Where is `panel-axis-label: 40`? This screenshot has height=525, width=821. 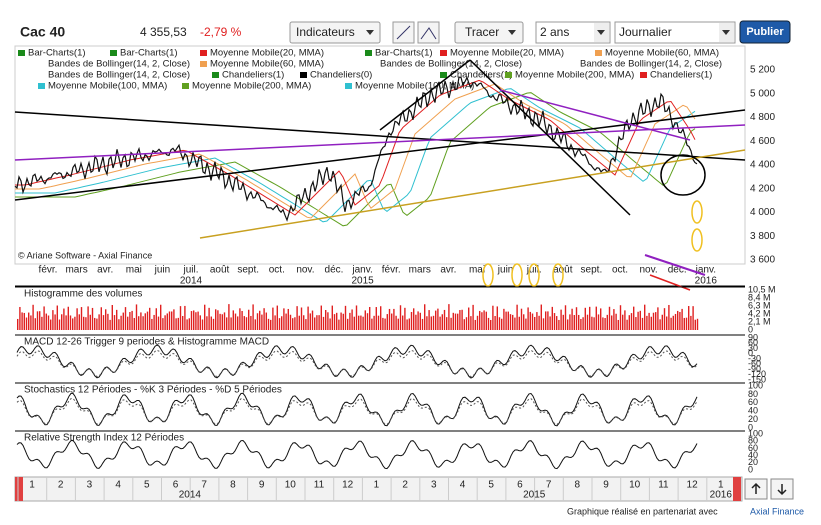
panel-axis-label: 40 is located at coordinates (753, 411).